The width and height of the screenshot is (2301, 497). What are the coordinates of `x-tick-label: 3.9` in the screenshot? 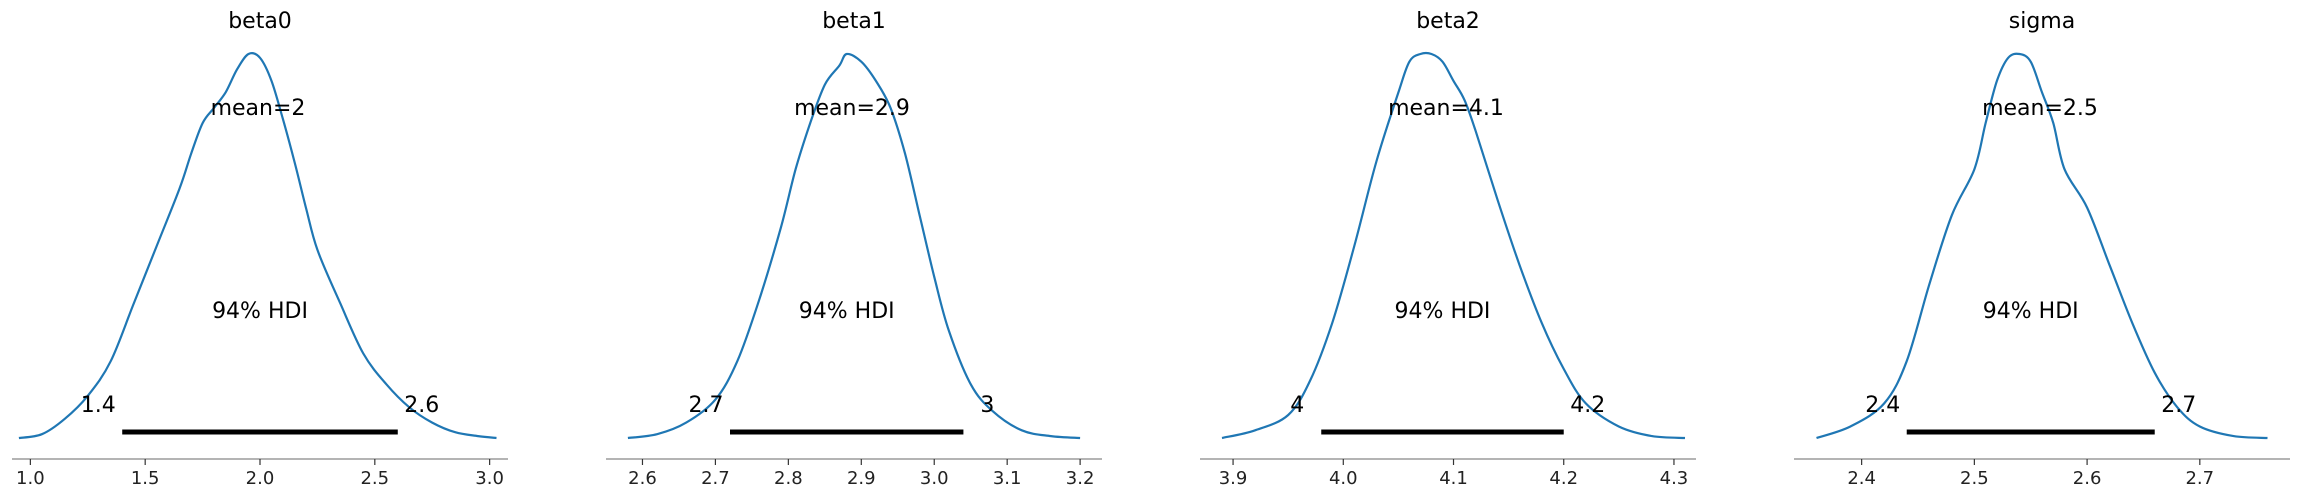 It's located at (1233, 478).